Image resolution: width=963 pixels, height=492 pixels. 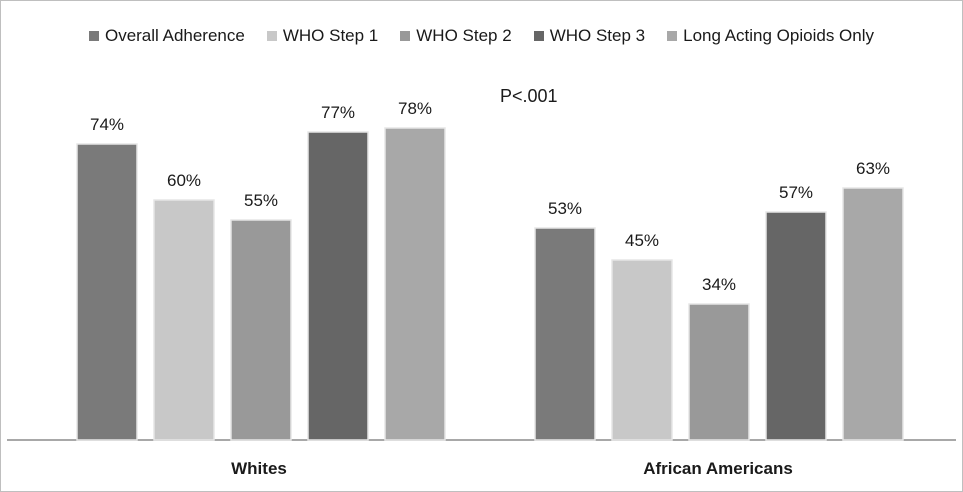 What do you see at coordinates (779, 35) in the screenshot?
I see `legend-label: Long Acting Opioids Only` at bounding box center [779, 35].